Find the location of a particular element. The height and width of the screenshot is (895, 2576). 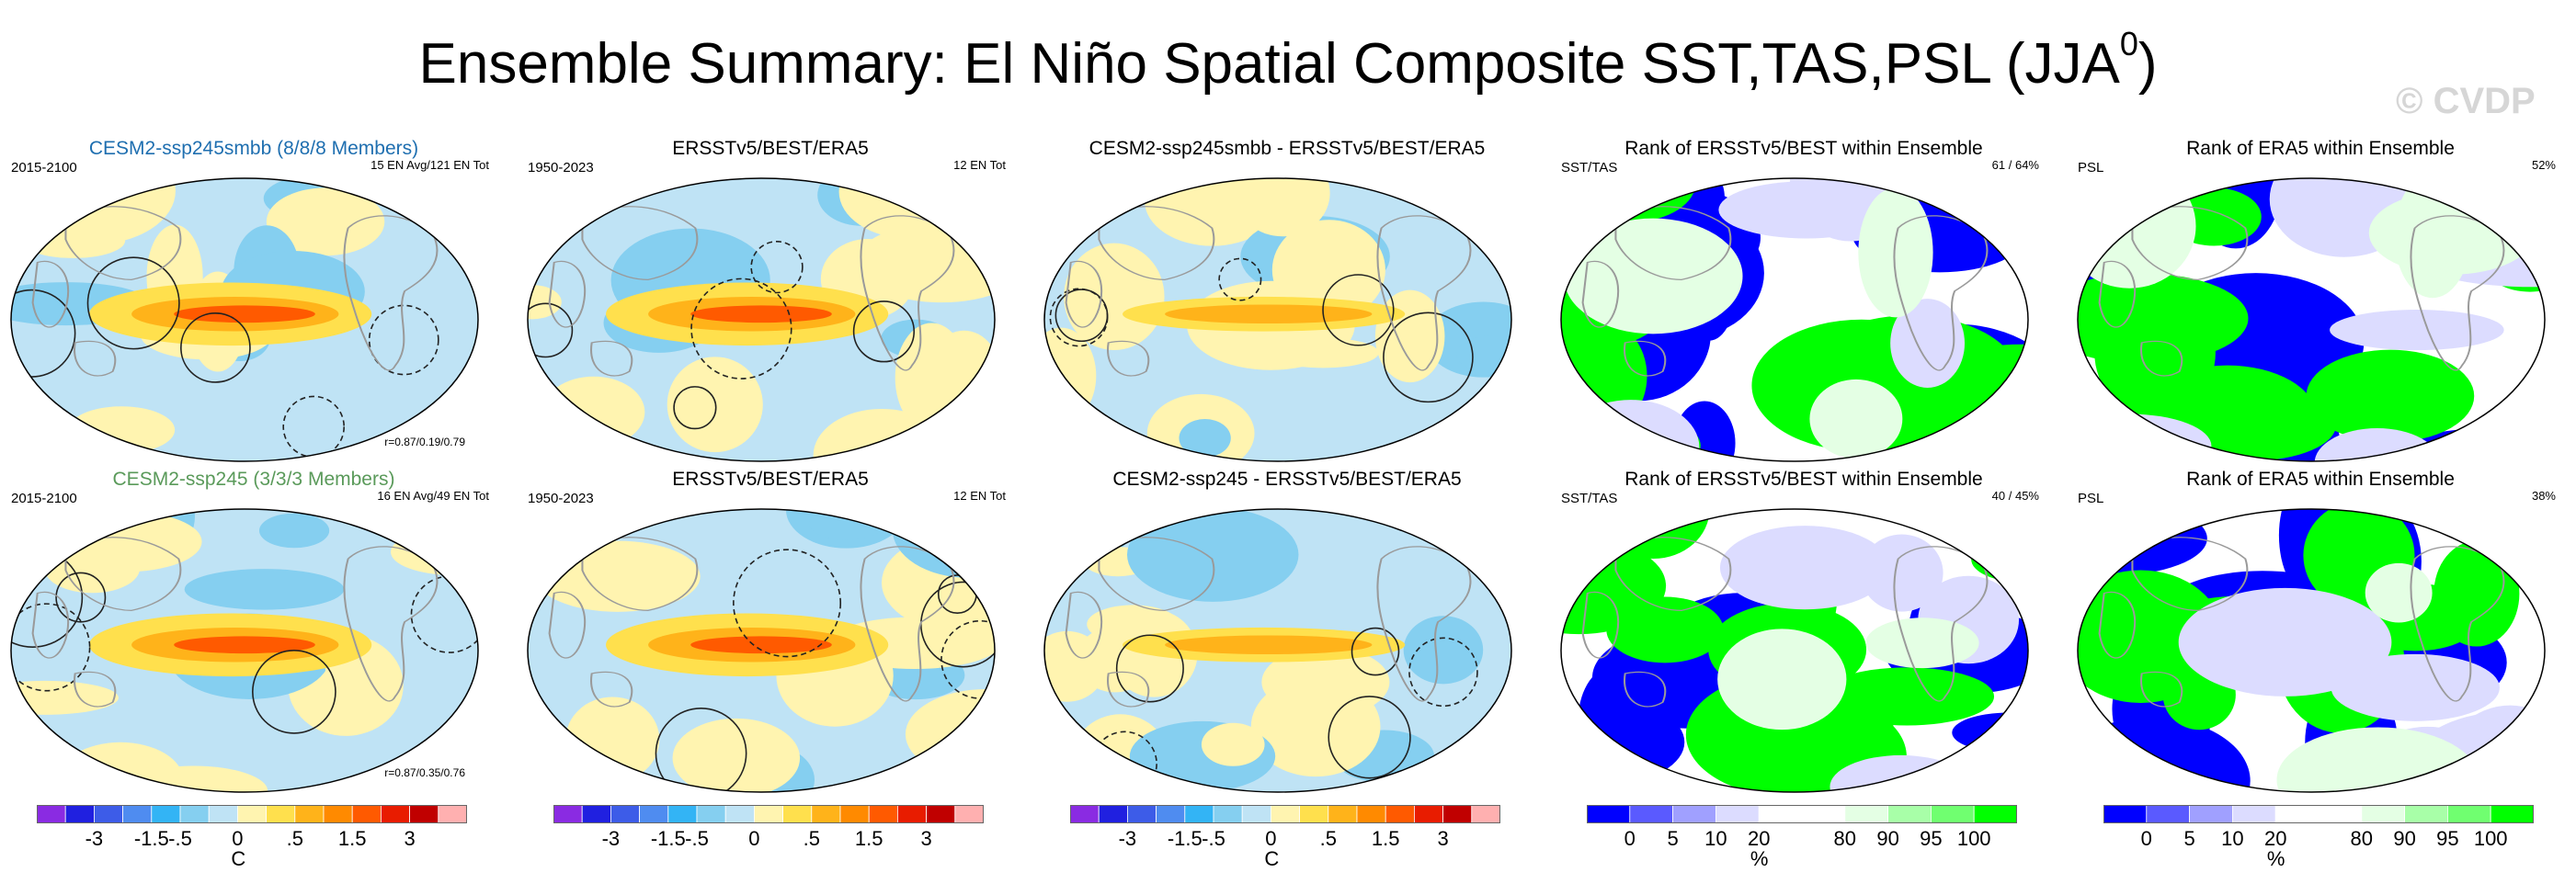

enso-warm-core is located at coordinates (1269, 314).